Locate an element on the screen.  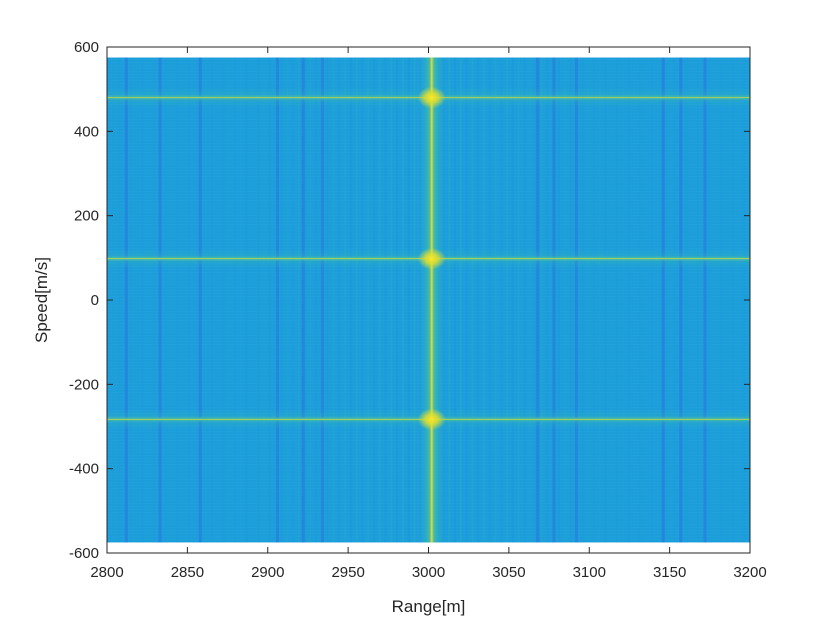
peaks is located at coordinates (431, 258).